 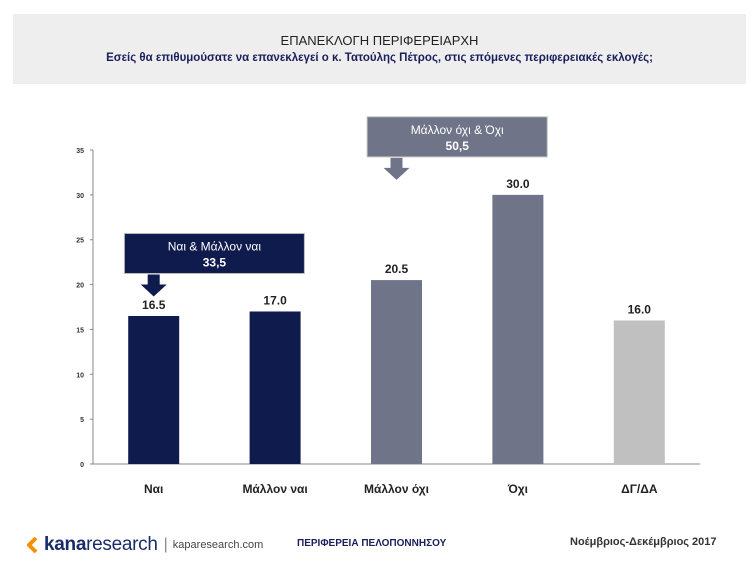 I want to click on x-category-label: Μάλλον ναι, so click(x=274, y=489).